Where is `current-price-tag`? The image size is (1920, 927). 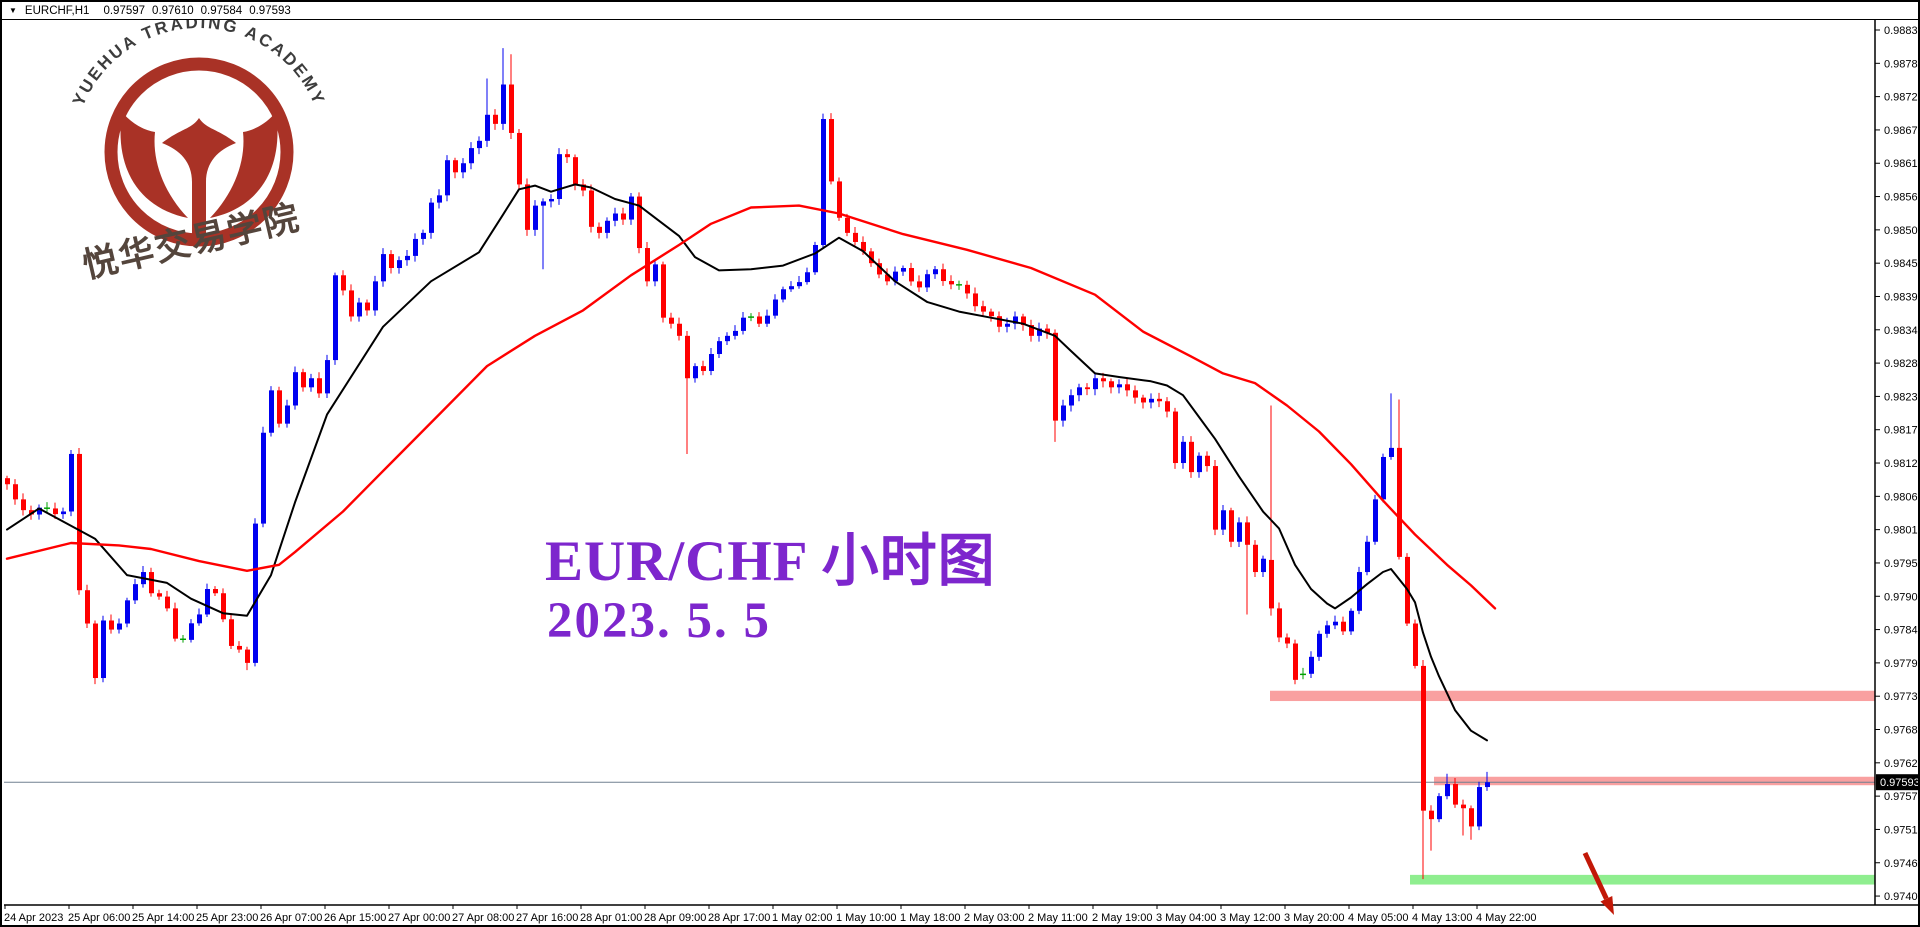
current-price-tag is located at coordinates (1897, 782).